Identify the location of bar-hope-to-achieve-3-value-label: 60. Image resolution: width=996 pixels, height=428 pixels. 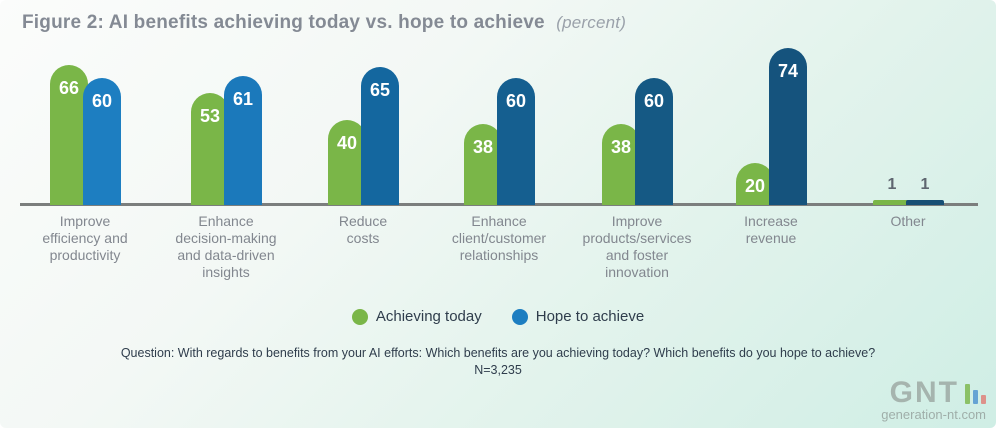
(516, 100).